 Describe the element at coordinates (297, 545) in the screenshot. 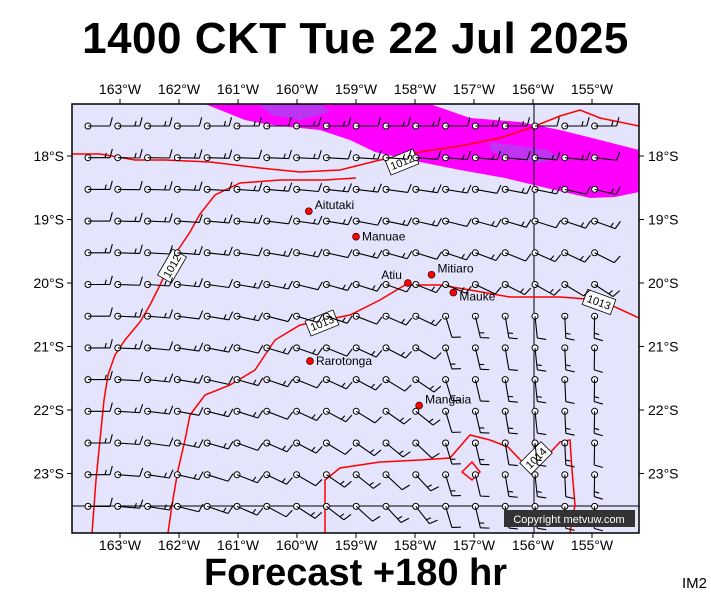

I see `longitude-label-bottom: 160°W` at that location.